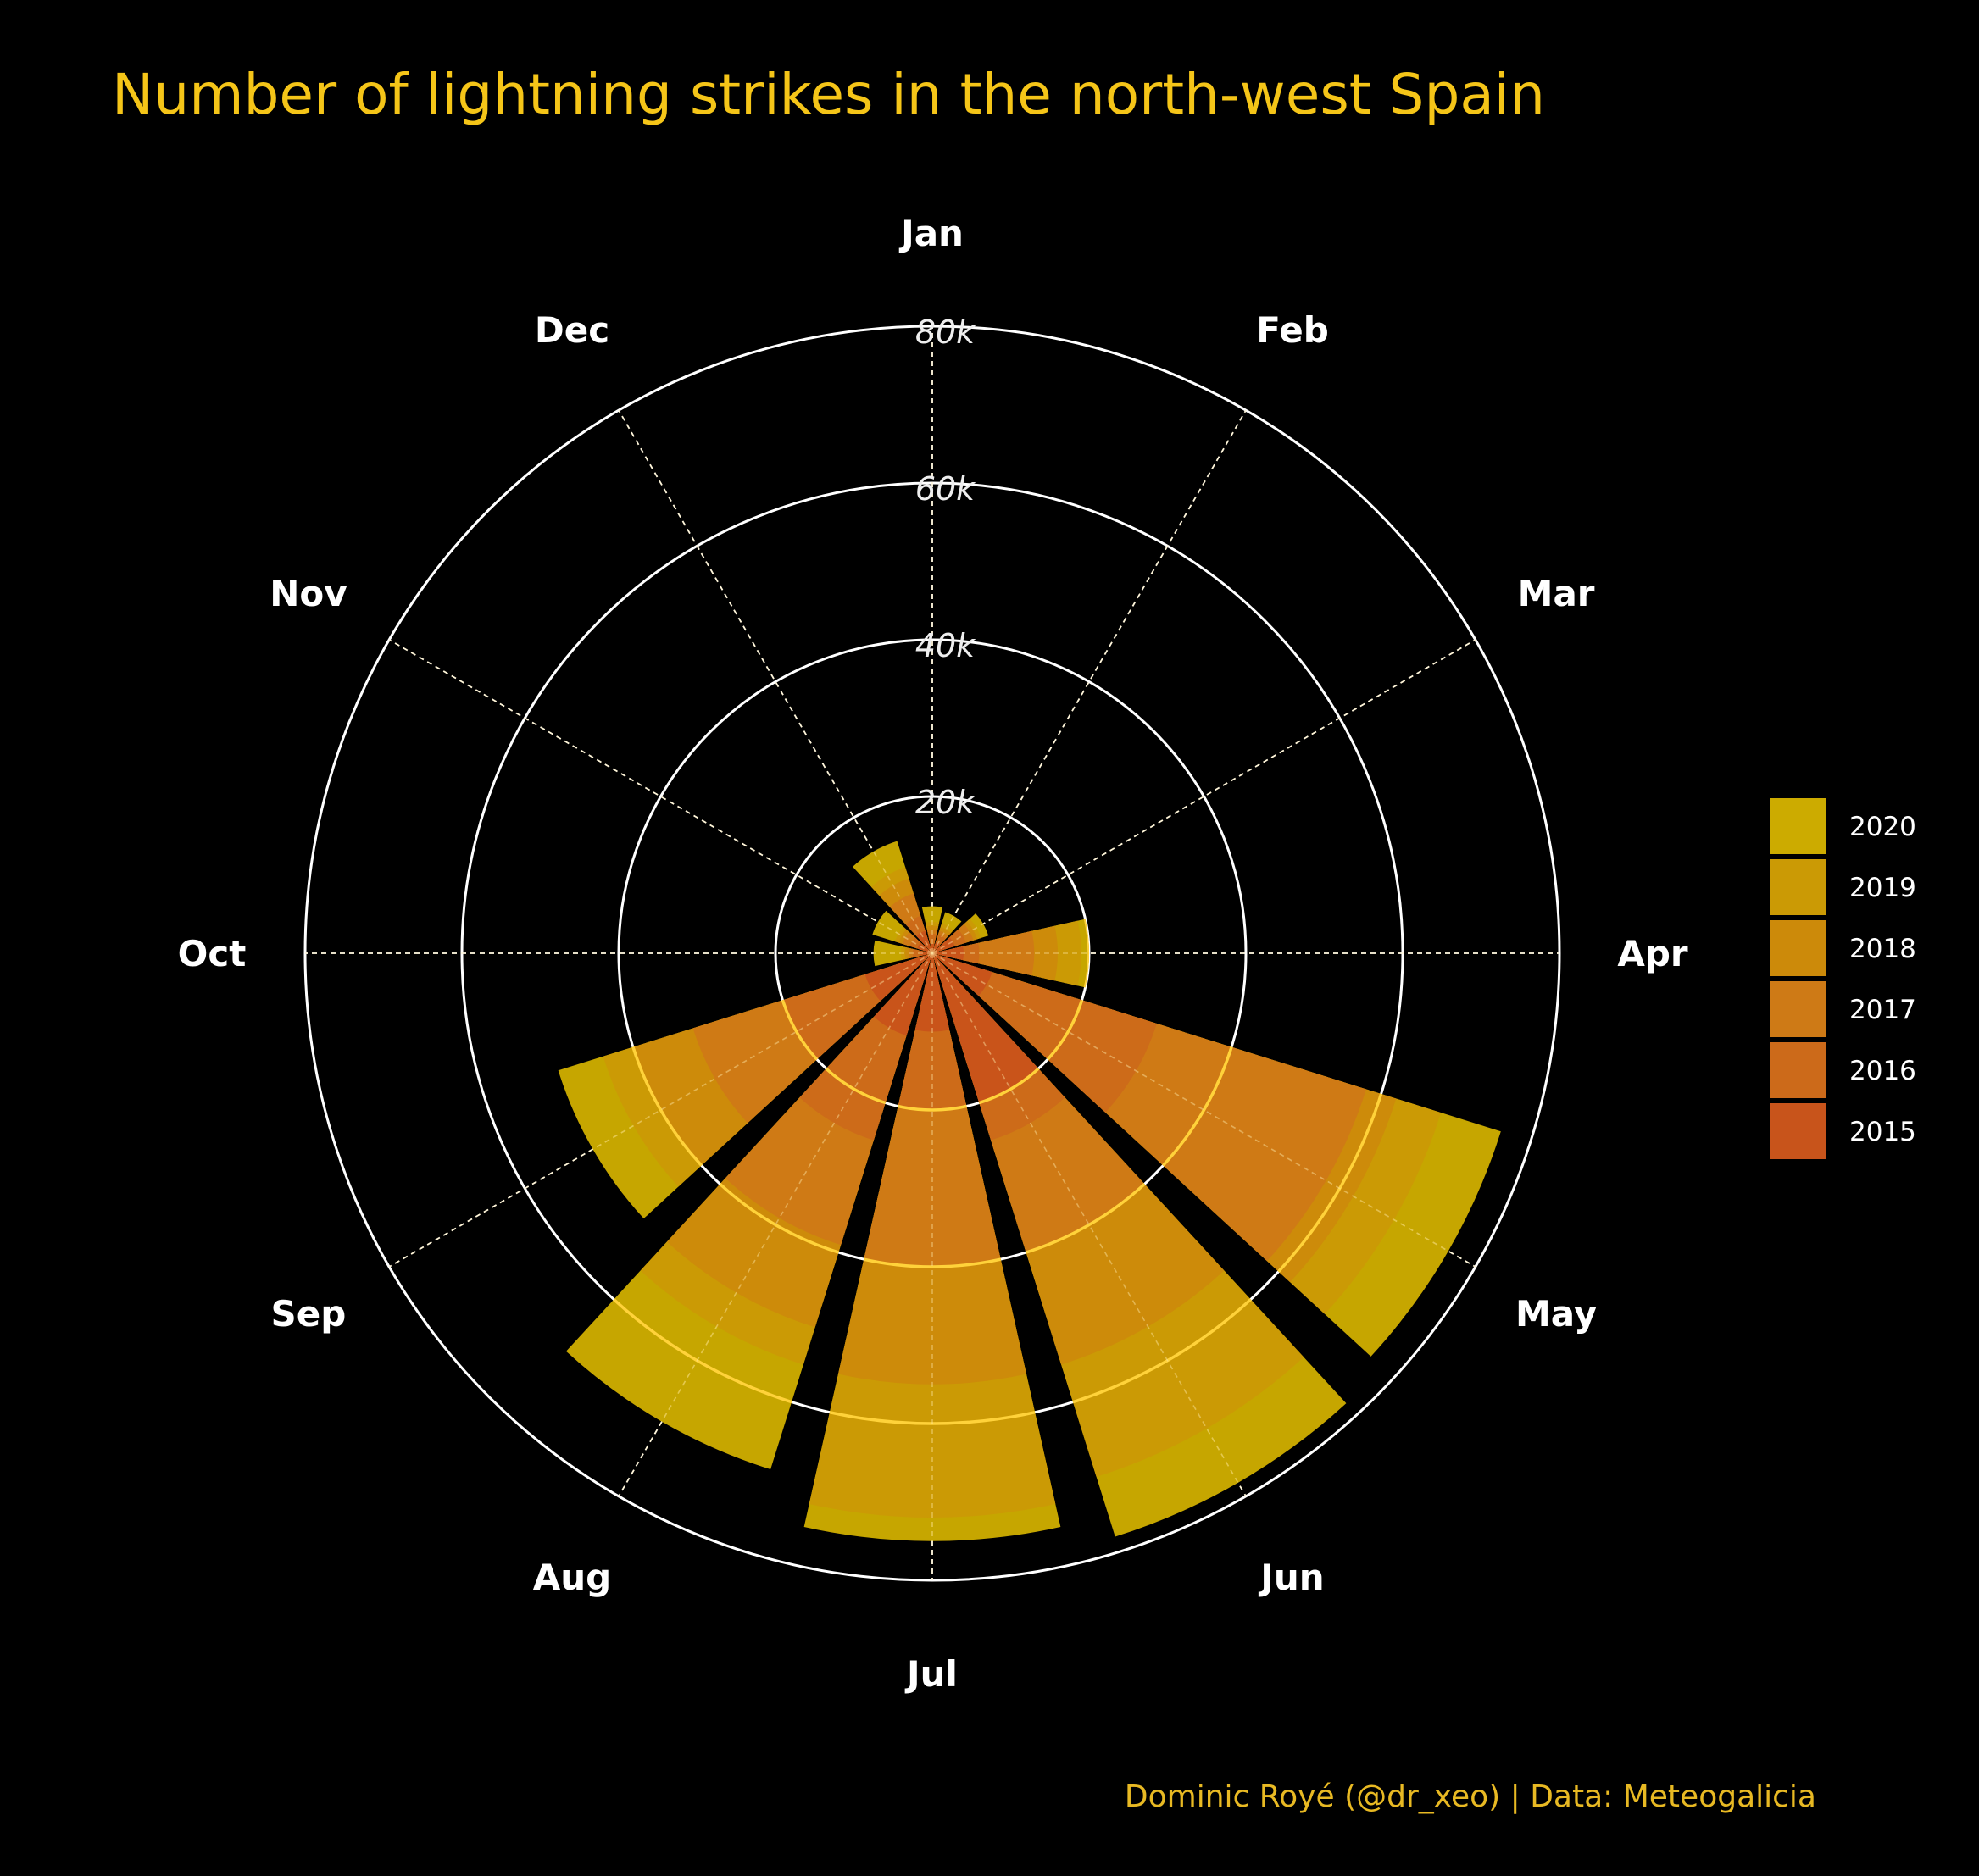  I want to click on grid-spoke-overlay-nov, so click(660, 796).